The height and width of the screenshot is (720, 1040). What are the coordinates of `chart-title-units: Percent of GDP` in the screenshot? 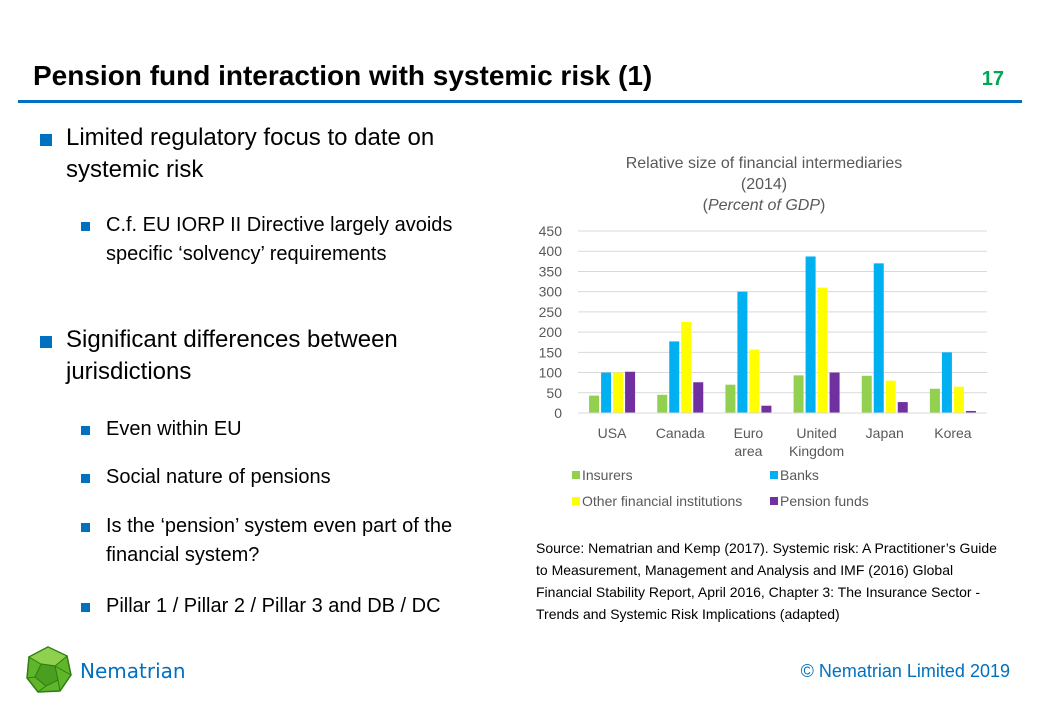 It's located at (764, 205).